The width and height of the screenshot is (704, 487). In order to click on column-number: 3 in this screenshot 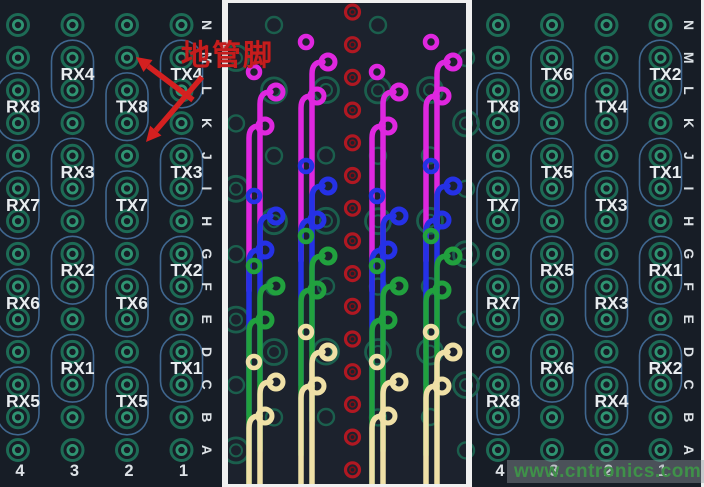, I will do `click(553, 471)`.